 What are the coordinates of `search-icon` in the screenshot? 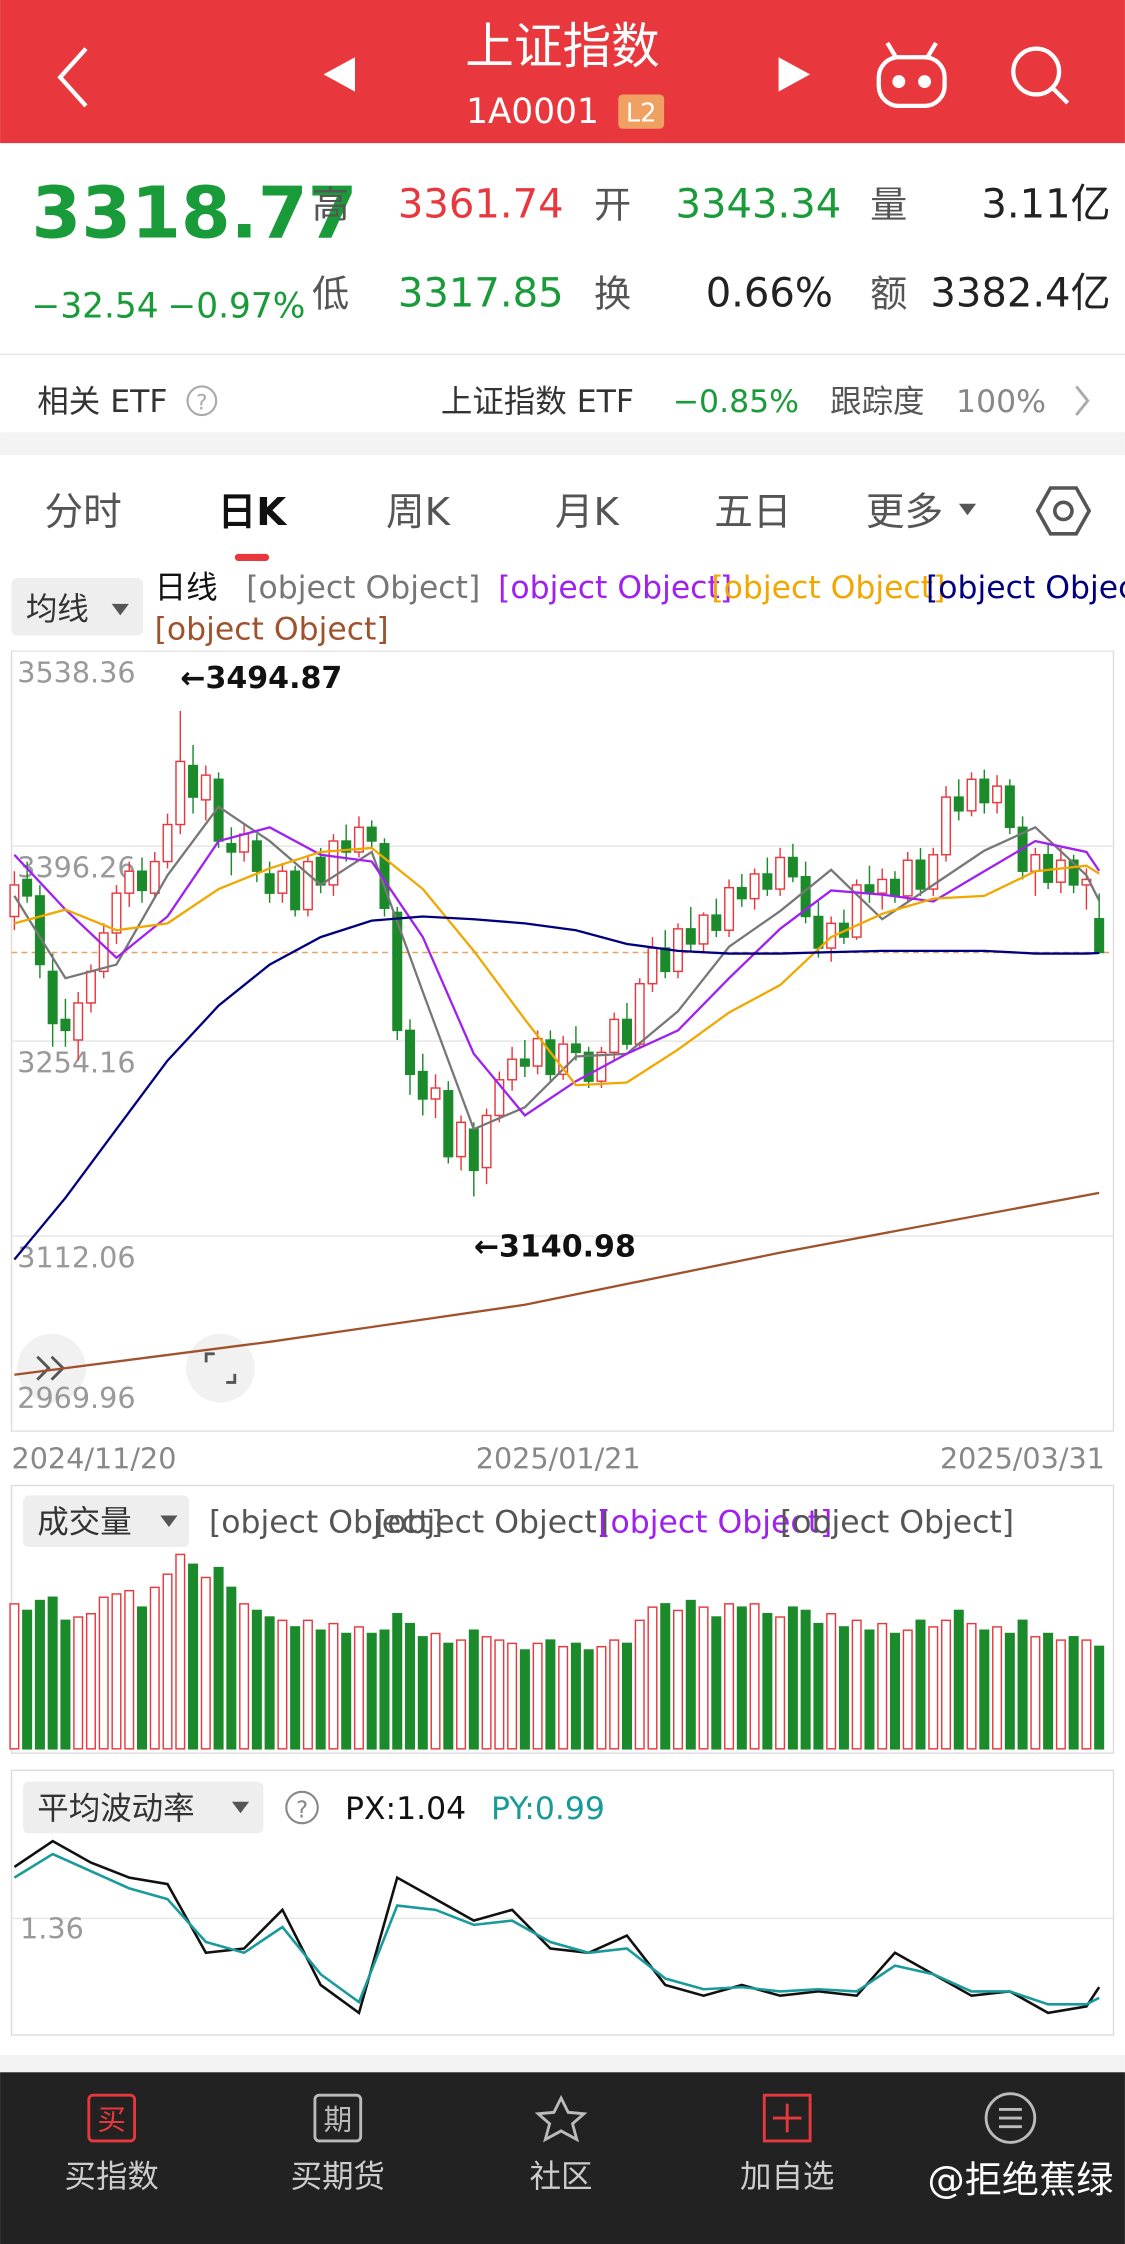 It's located at (1040, 75).